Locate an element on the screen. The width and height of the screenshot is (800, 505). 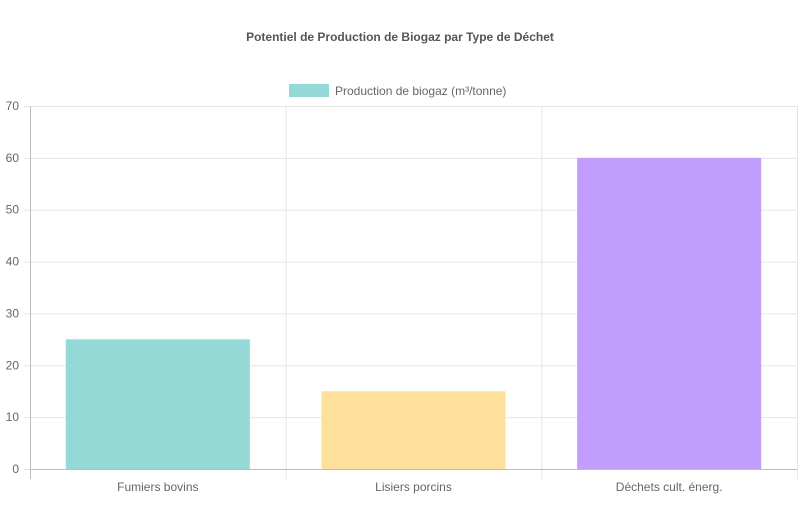
legend-label: Production de biogaz (m³/tonne) is located at coordinates (420, 91).